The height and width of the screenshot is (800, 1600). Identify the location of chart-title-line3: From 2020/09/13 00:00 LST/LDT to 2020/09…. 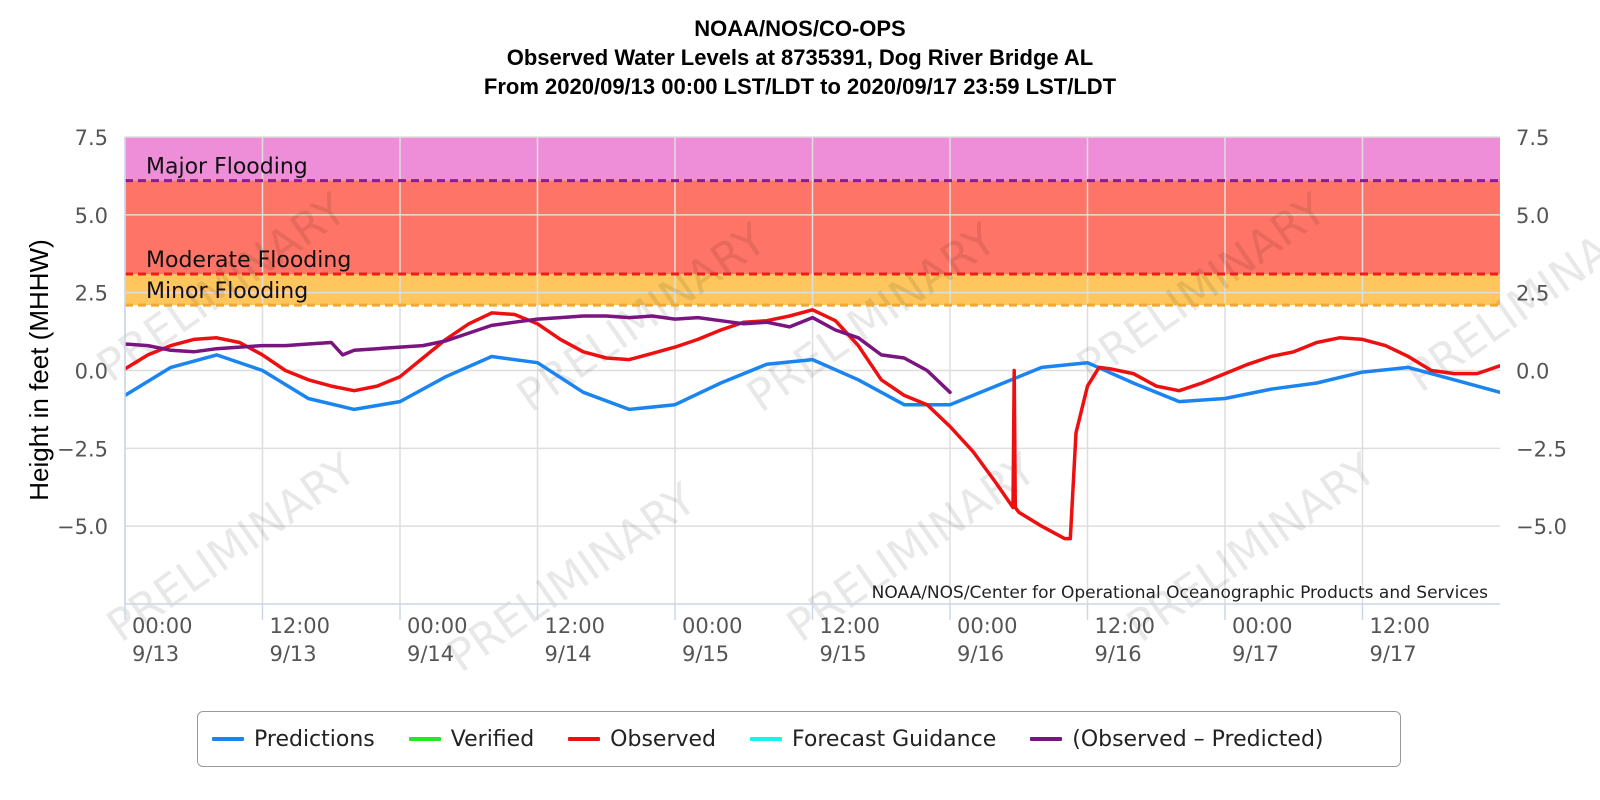
(800, 86).